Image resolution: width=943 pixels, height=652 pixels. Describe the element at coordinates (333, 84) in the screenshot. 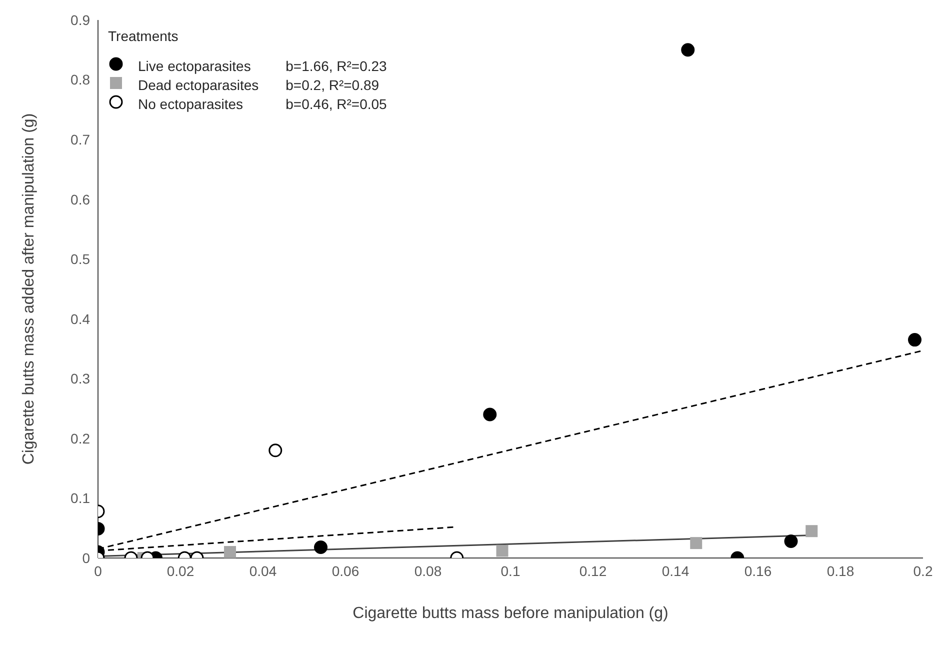

I see `annotation: b=0.2, R²=0.89` at that location.